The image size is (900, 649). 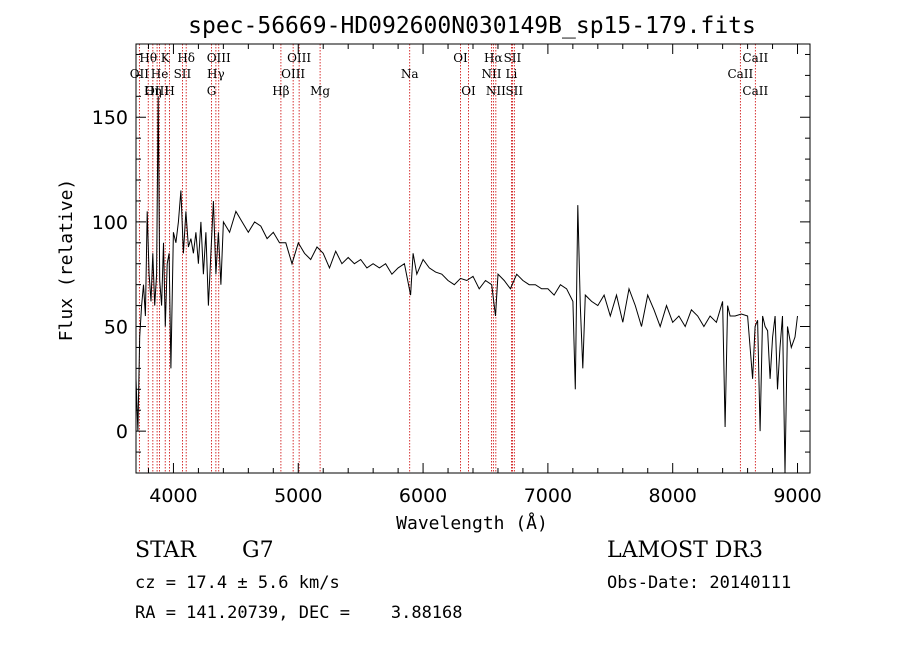 What do you see at coordinates (472, 523) in the screenshot?
I see `x-axis-label: Wavelength (Å)` at bounding box center [472, 523].